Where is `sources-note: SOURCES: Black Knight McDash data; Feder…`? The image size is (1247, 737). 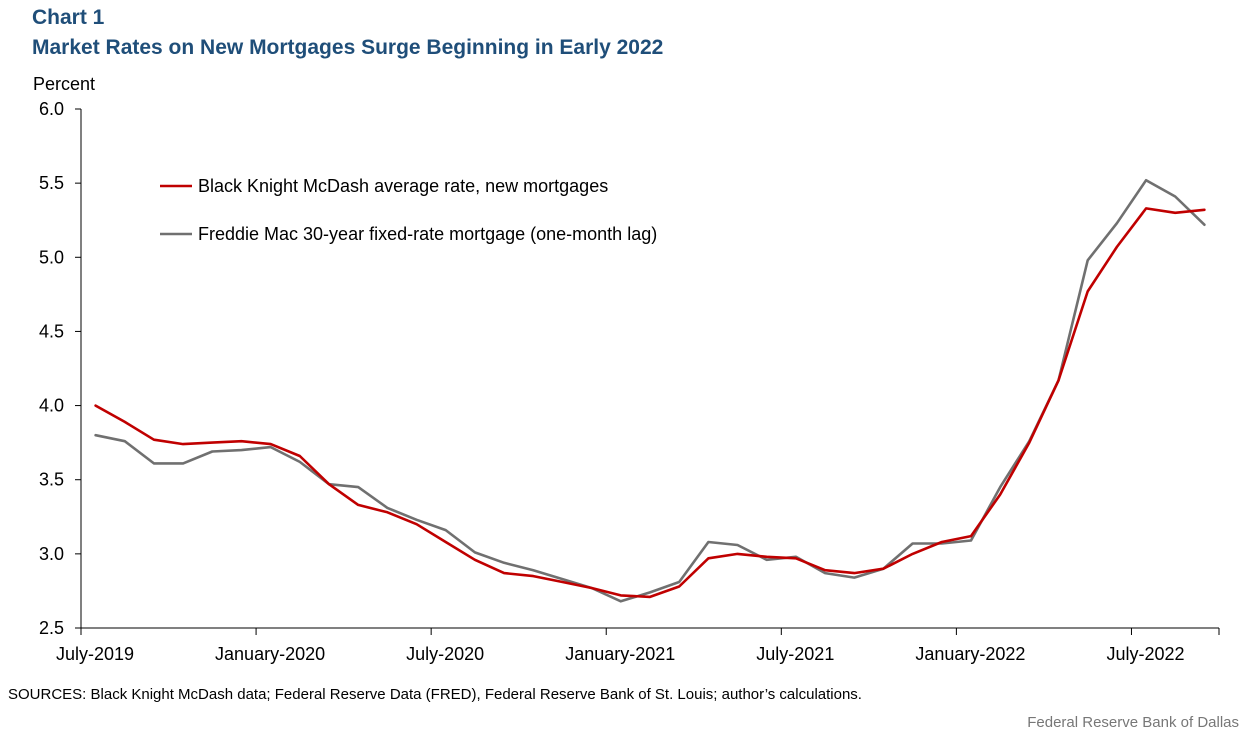
sources-note: SOURCES: Black Knight McDash data; Feder… is located at coordinates (435, 694).